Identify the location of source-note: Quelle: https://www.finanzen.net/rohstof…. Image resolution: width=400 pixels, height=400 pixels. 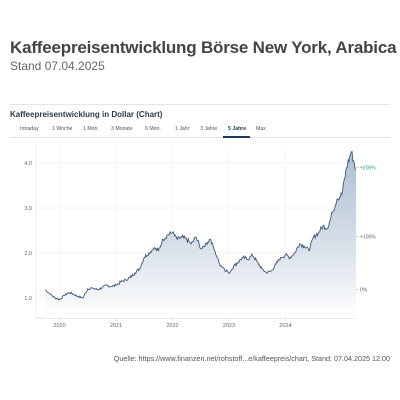
(251, 358).